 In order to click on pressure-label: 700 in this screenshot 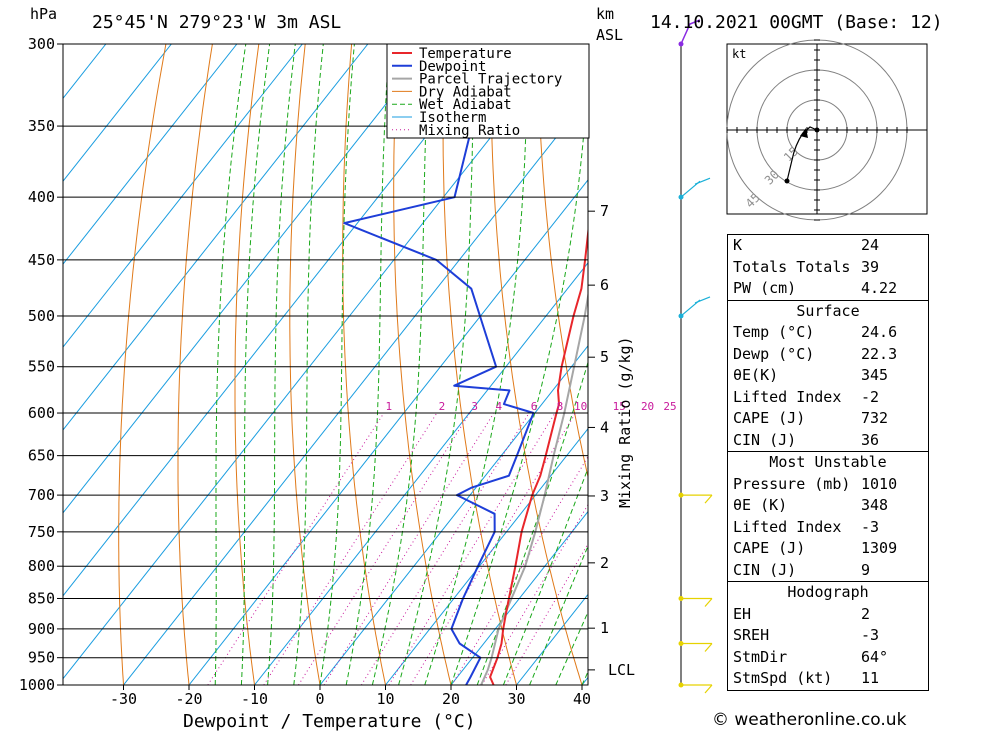, I will do `click(41, 495)`.